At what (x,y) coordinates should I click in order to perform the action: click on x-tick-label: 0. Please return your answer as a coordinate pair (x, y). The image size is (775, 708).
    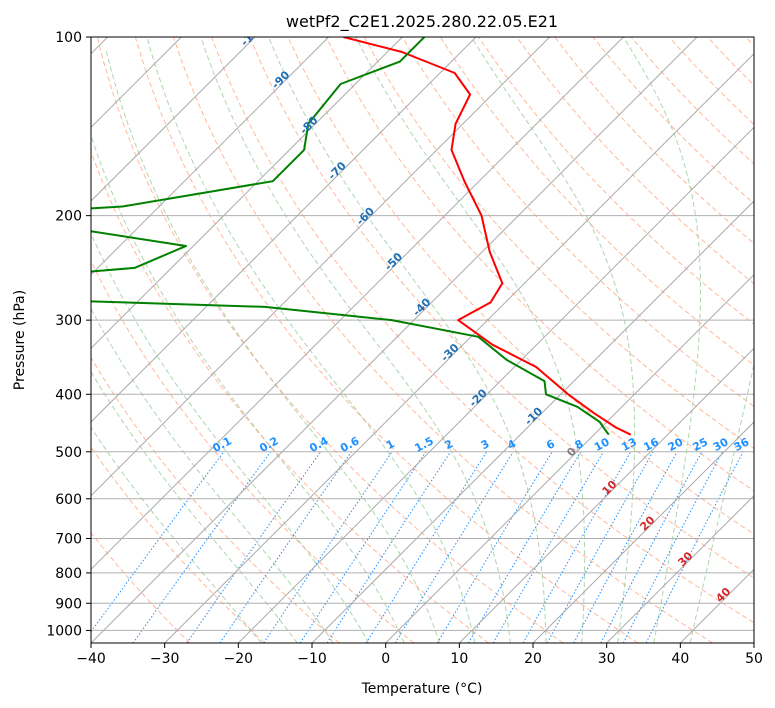
    Looking at the image, I should click on (385, 659).